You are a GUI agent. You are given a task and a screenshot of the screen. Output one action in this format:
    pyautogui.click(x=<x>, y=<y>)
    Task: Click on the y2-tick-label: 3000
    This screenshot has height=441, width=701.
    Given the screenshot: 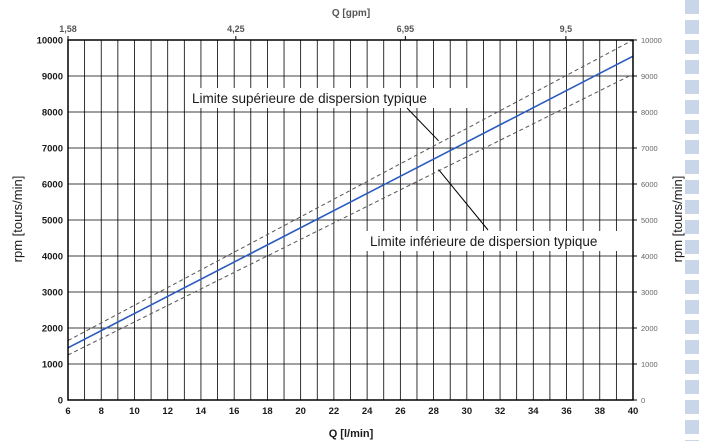 What is the action you would take?
    pyautogui.click(x=649, y=292)
    